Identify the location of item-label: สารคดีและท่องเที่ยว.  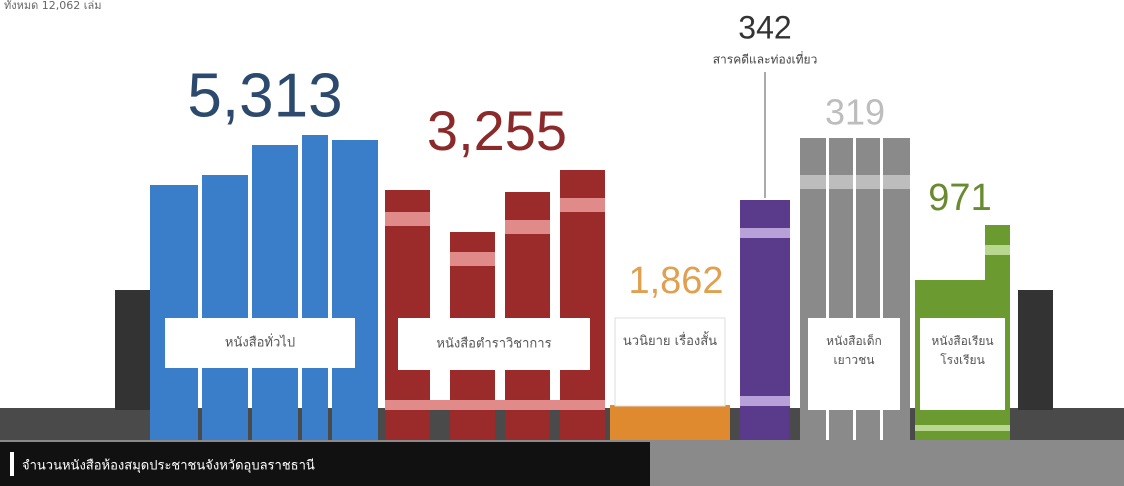
(765, 59).